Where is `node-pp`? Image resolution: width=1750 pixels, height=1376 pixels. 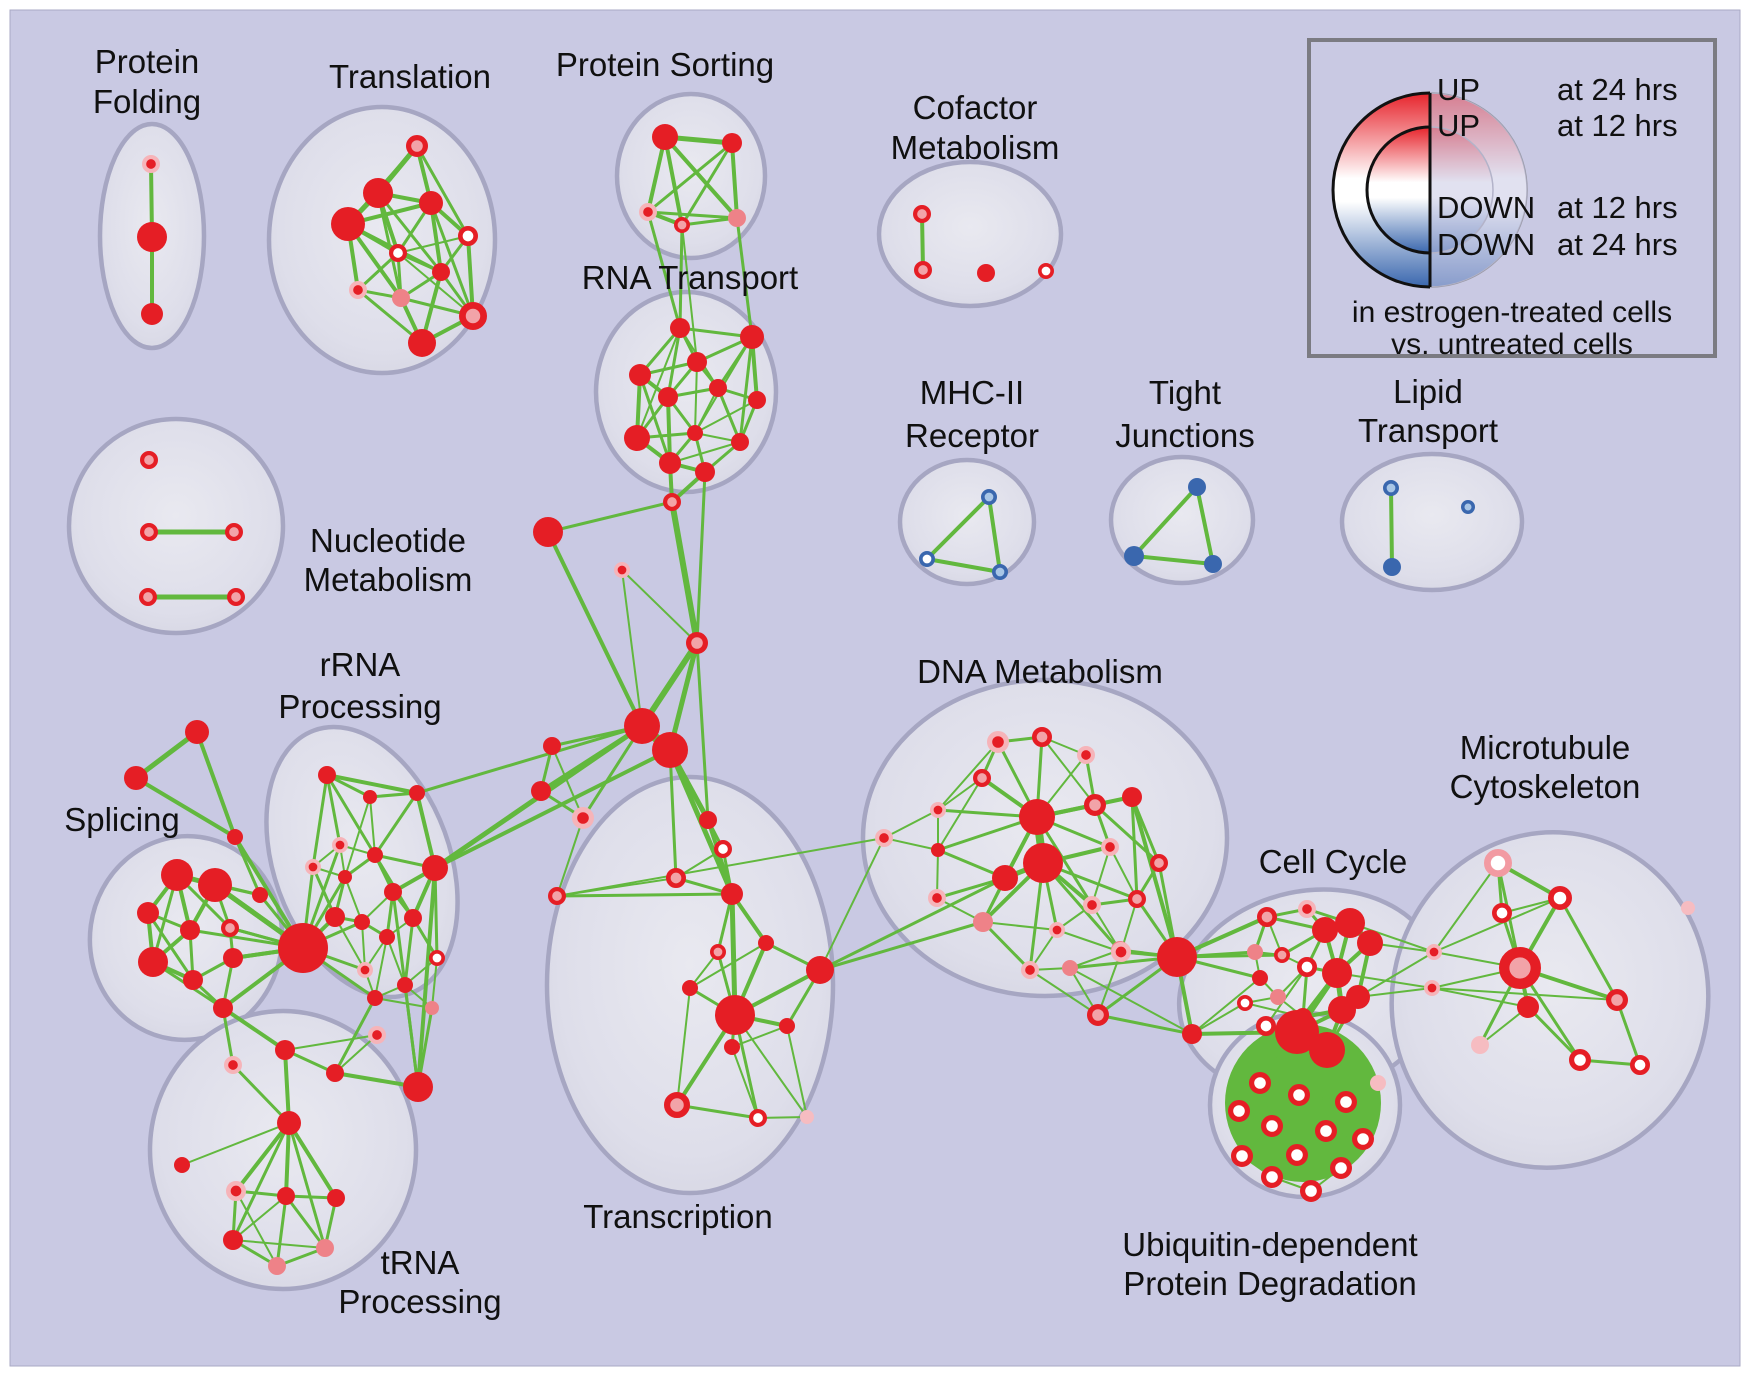 node-pp is located at coordinates (1688, 908).